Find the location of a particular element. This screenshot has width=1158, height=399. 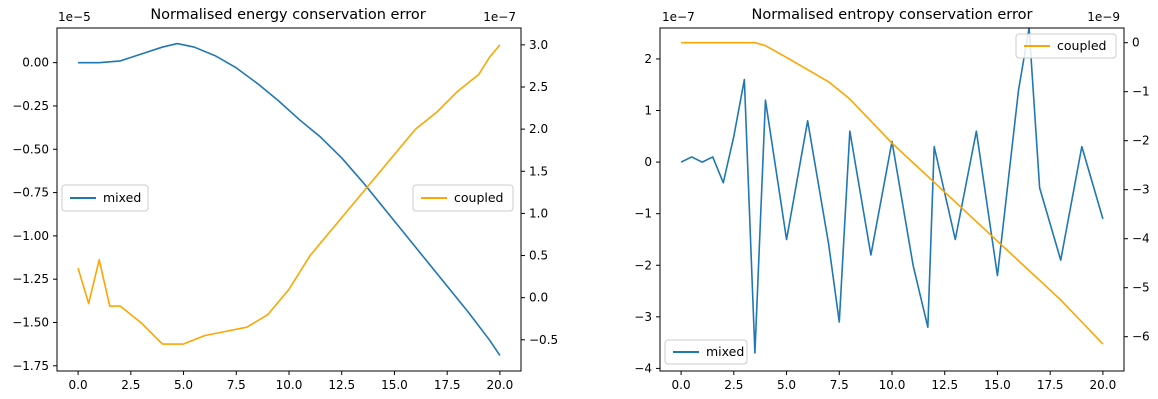

right-y-tick-label: −5 is located at coordinates (1141, 288).